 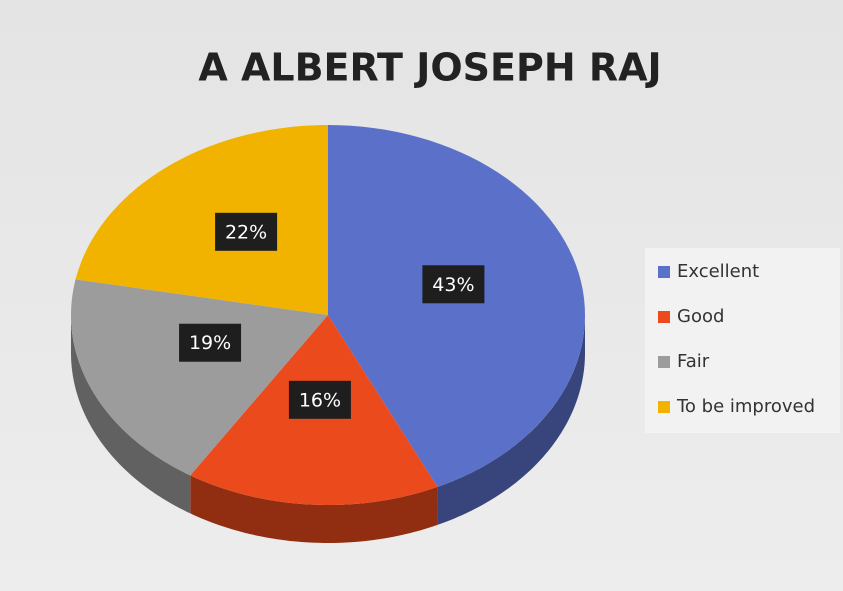 What do you see at coordinates (429, 68) in the screenshot?
I see `chart-title: A ALBERT JOSEPH RAJ` at bounding box center [429, 68].